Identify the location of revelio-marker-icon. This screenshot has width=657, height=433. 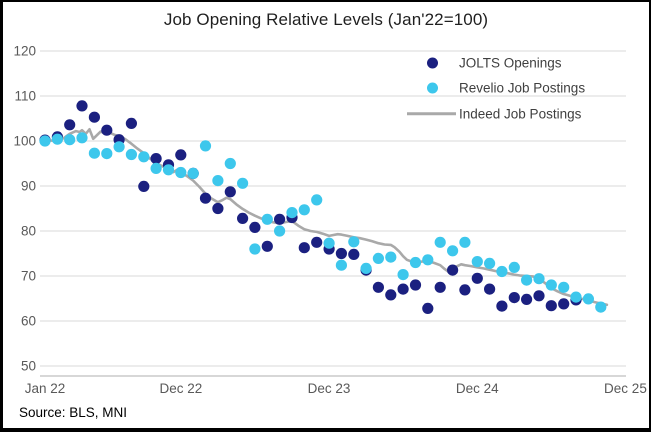
(432, 88).